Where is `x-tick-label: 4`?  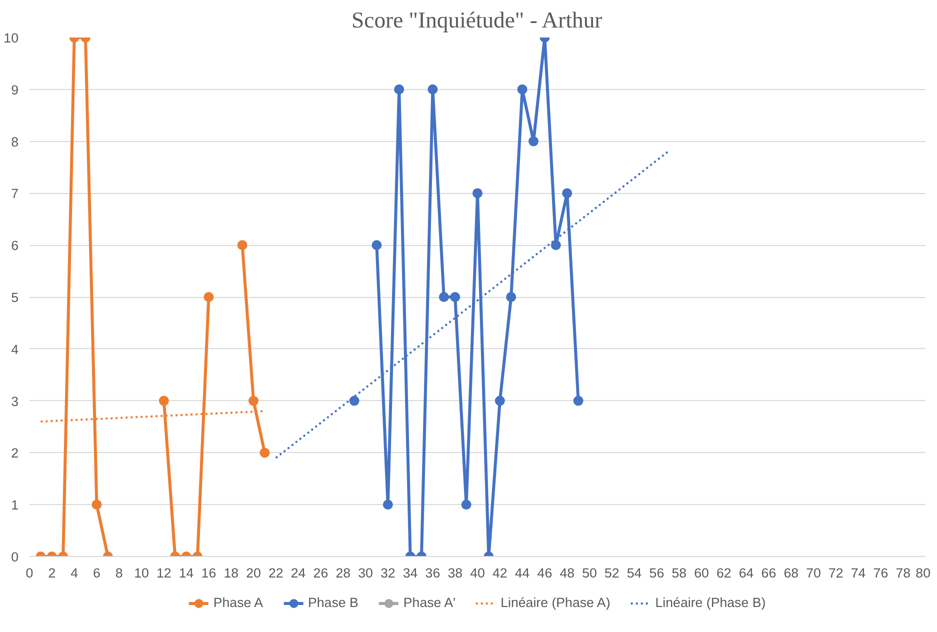
x-tick-label: 4 is located at coordinates (74, 573).